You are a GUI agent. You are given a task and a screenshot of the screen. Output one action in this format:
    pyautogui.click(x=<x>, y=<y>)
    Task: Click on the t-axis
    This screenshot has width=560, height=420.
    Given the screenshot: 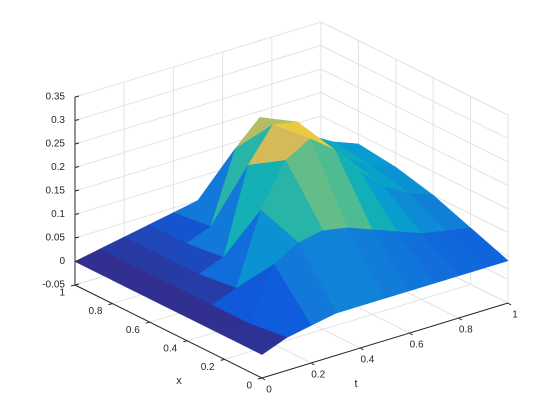 What is the action you would take?
    pyautogui.click(x=385, y=340)
    